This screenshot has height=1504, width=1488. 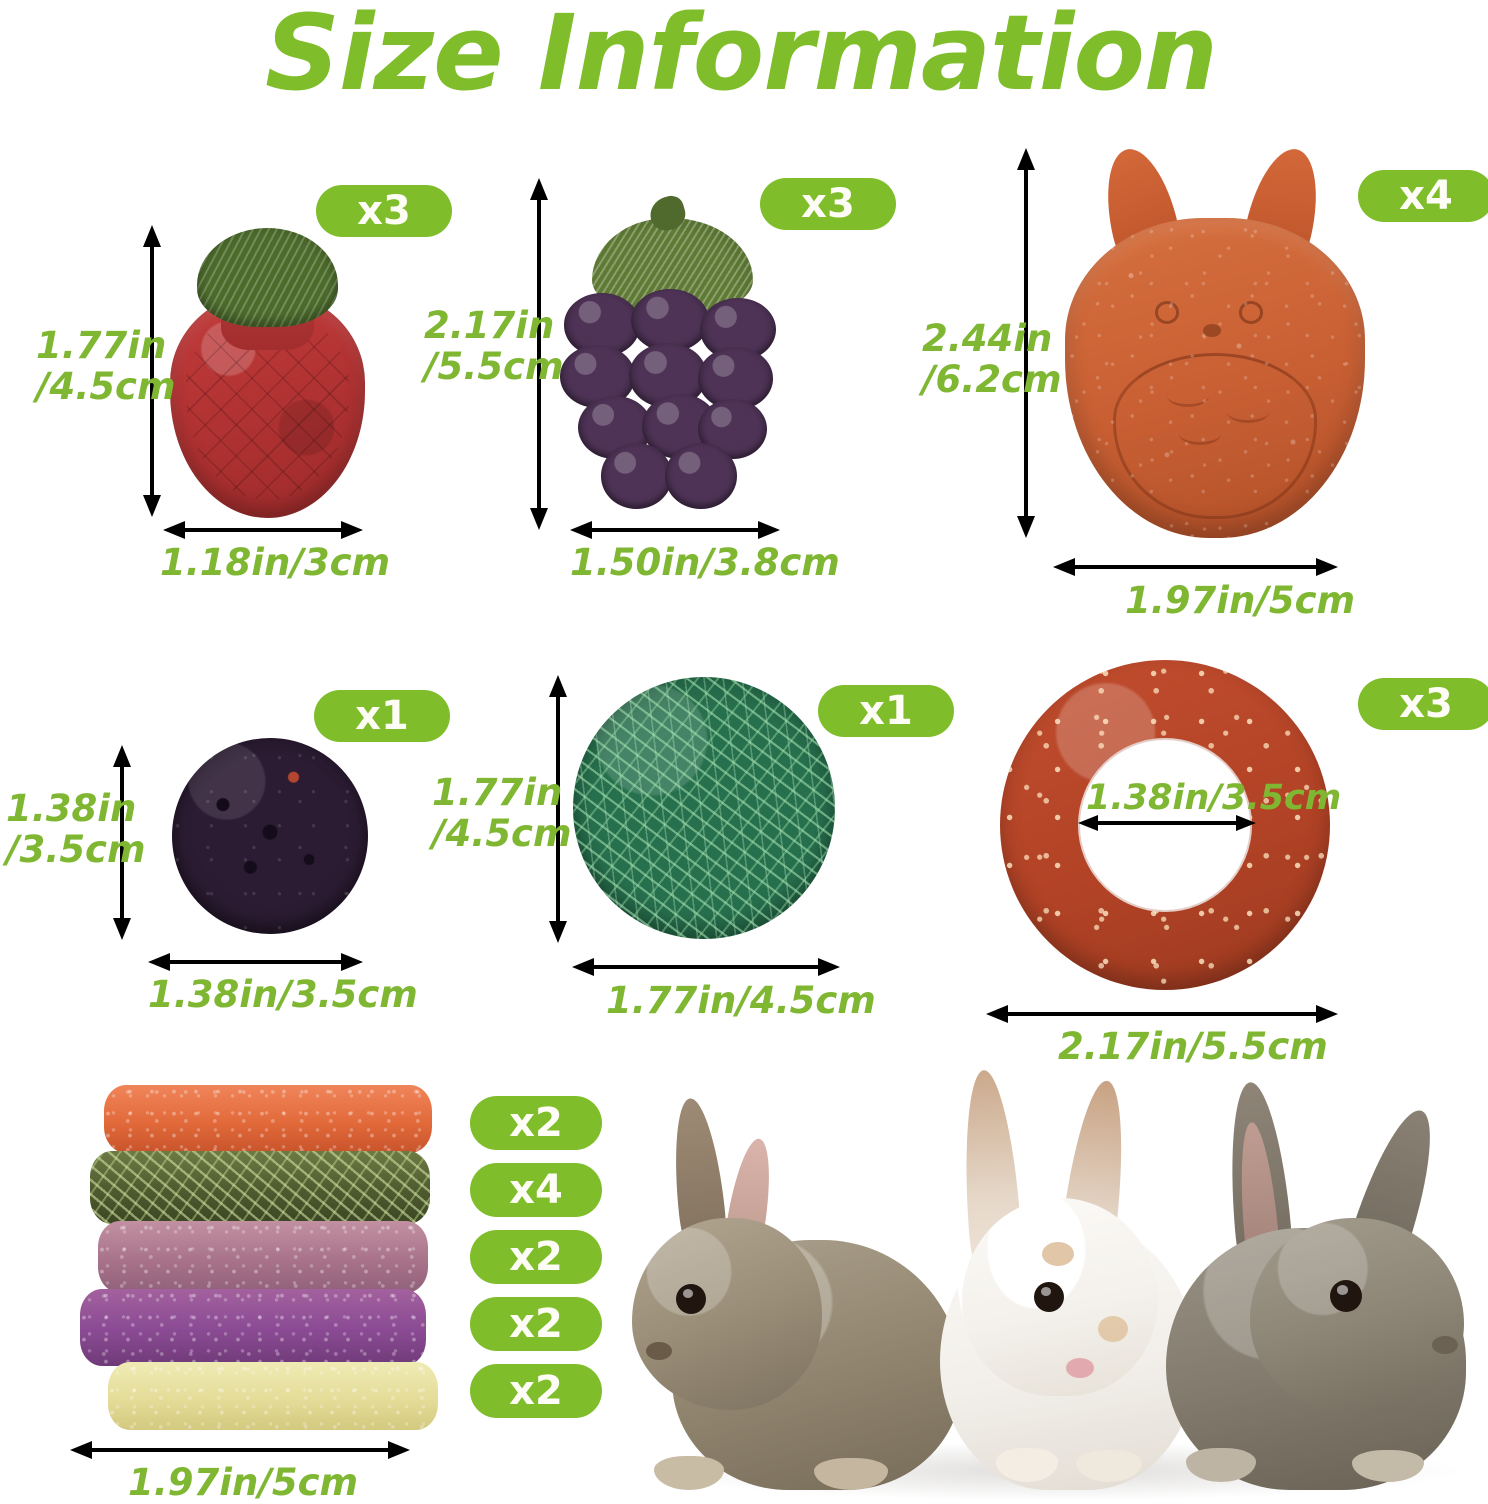 I want to click on page-title: Size Information, so click(x=741, y=57).